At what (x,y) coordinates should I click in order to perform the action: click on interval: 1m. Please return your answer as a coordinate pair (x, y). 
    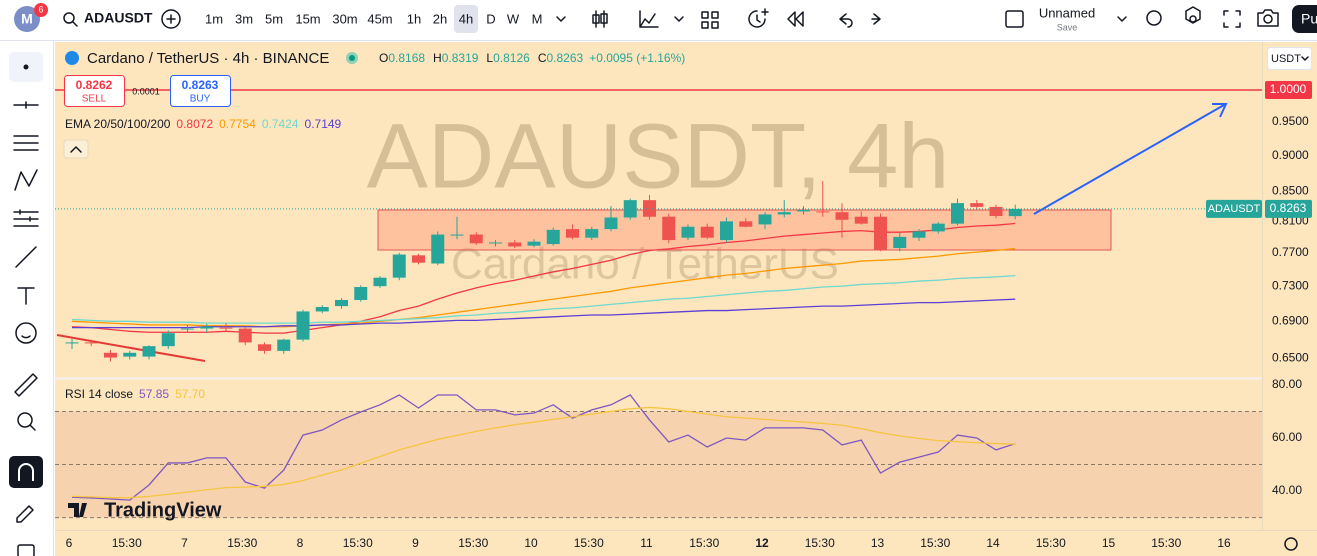
    Looking at the image, I should click on (214, 18).